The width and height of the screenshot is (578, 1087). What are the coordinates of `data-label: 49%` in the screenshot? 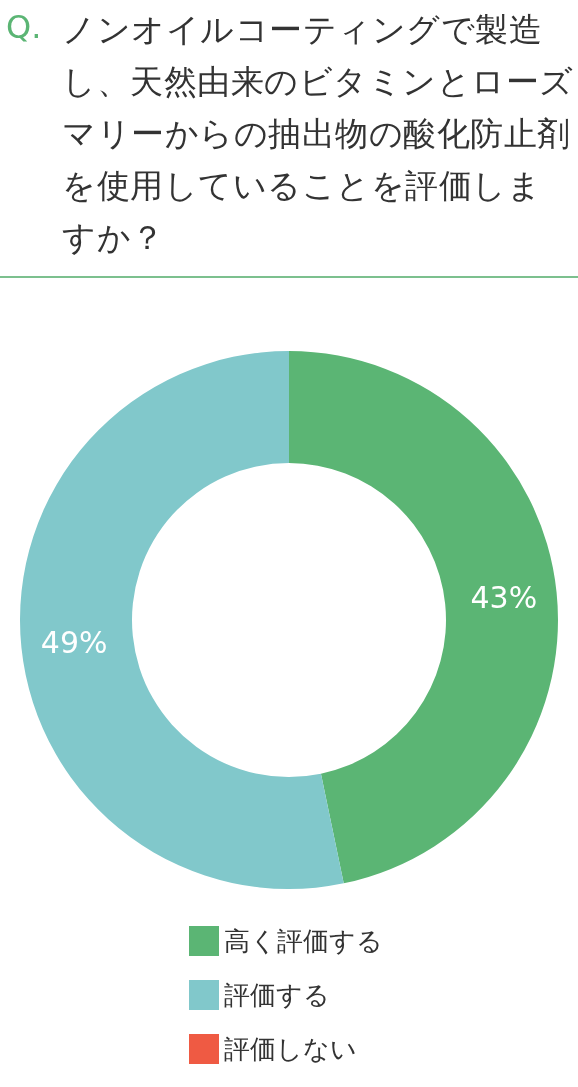 It's located at (74, 642).